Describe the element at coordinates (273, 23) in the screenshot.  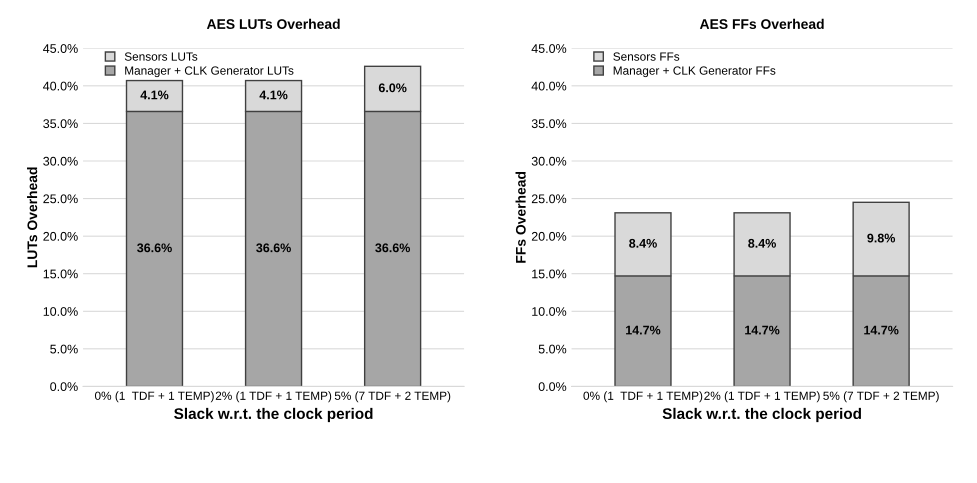
I see `chart-title: AES LUTs Overhead` at that location.